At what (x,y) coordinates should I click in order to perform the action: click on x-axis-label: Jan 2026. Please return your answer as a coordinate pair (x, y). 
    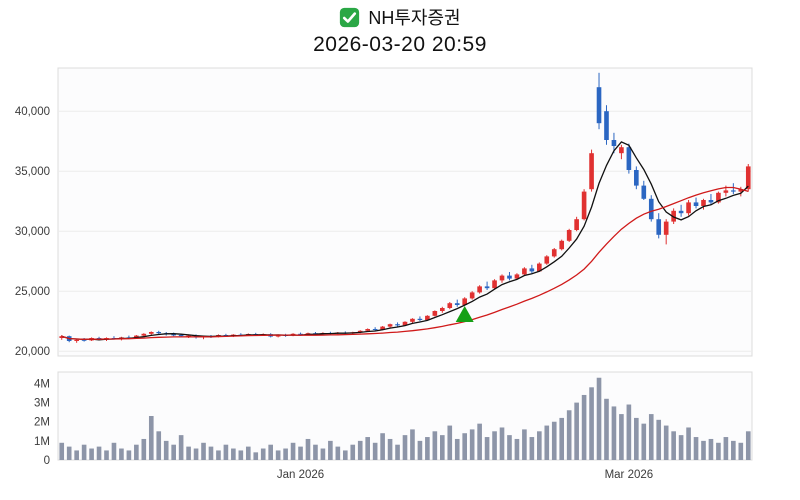
    Looking at the image, I should click on (300, 475).